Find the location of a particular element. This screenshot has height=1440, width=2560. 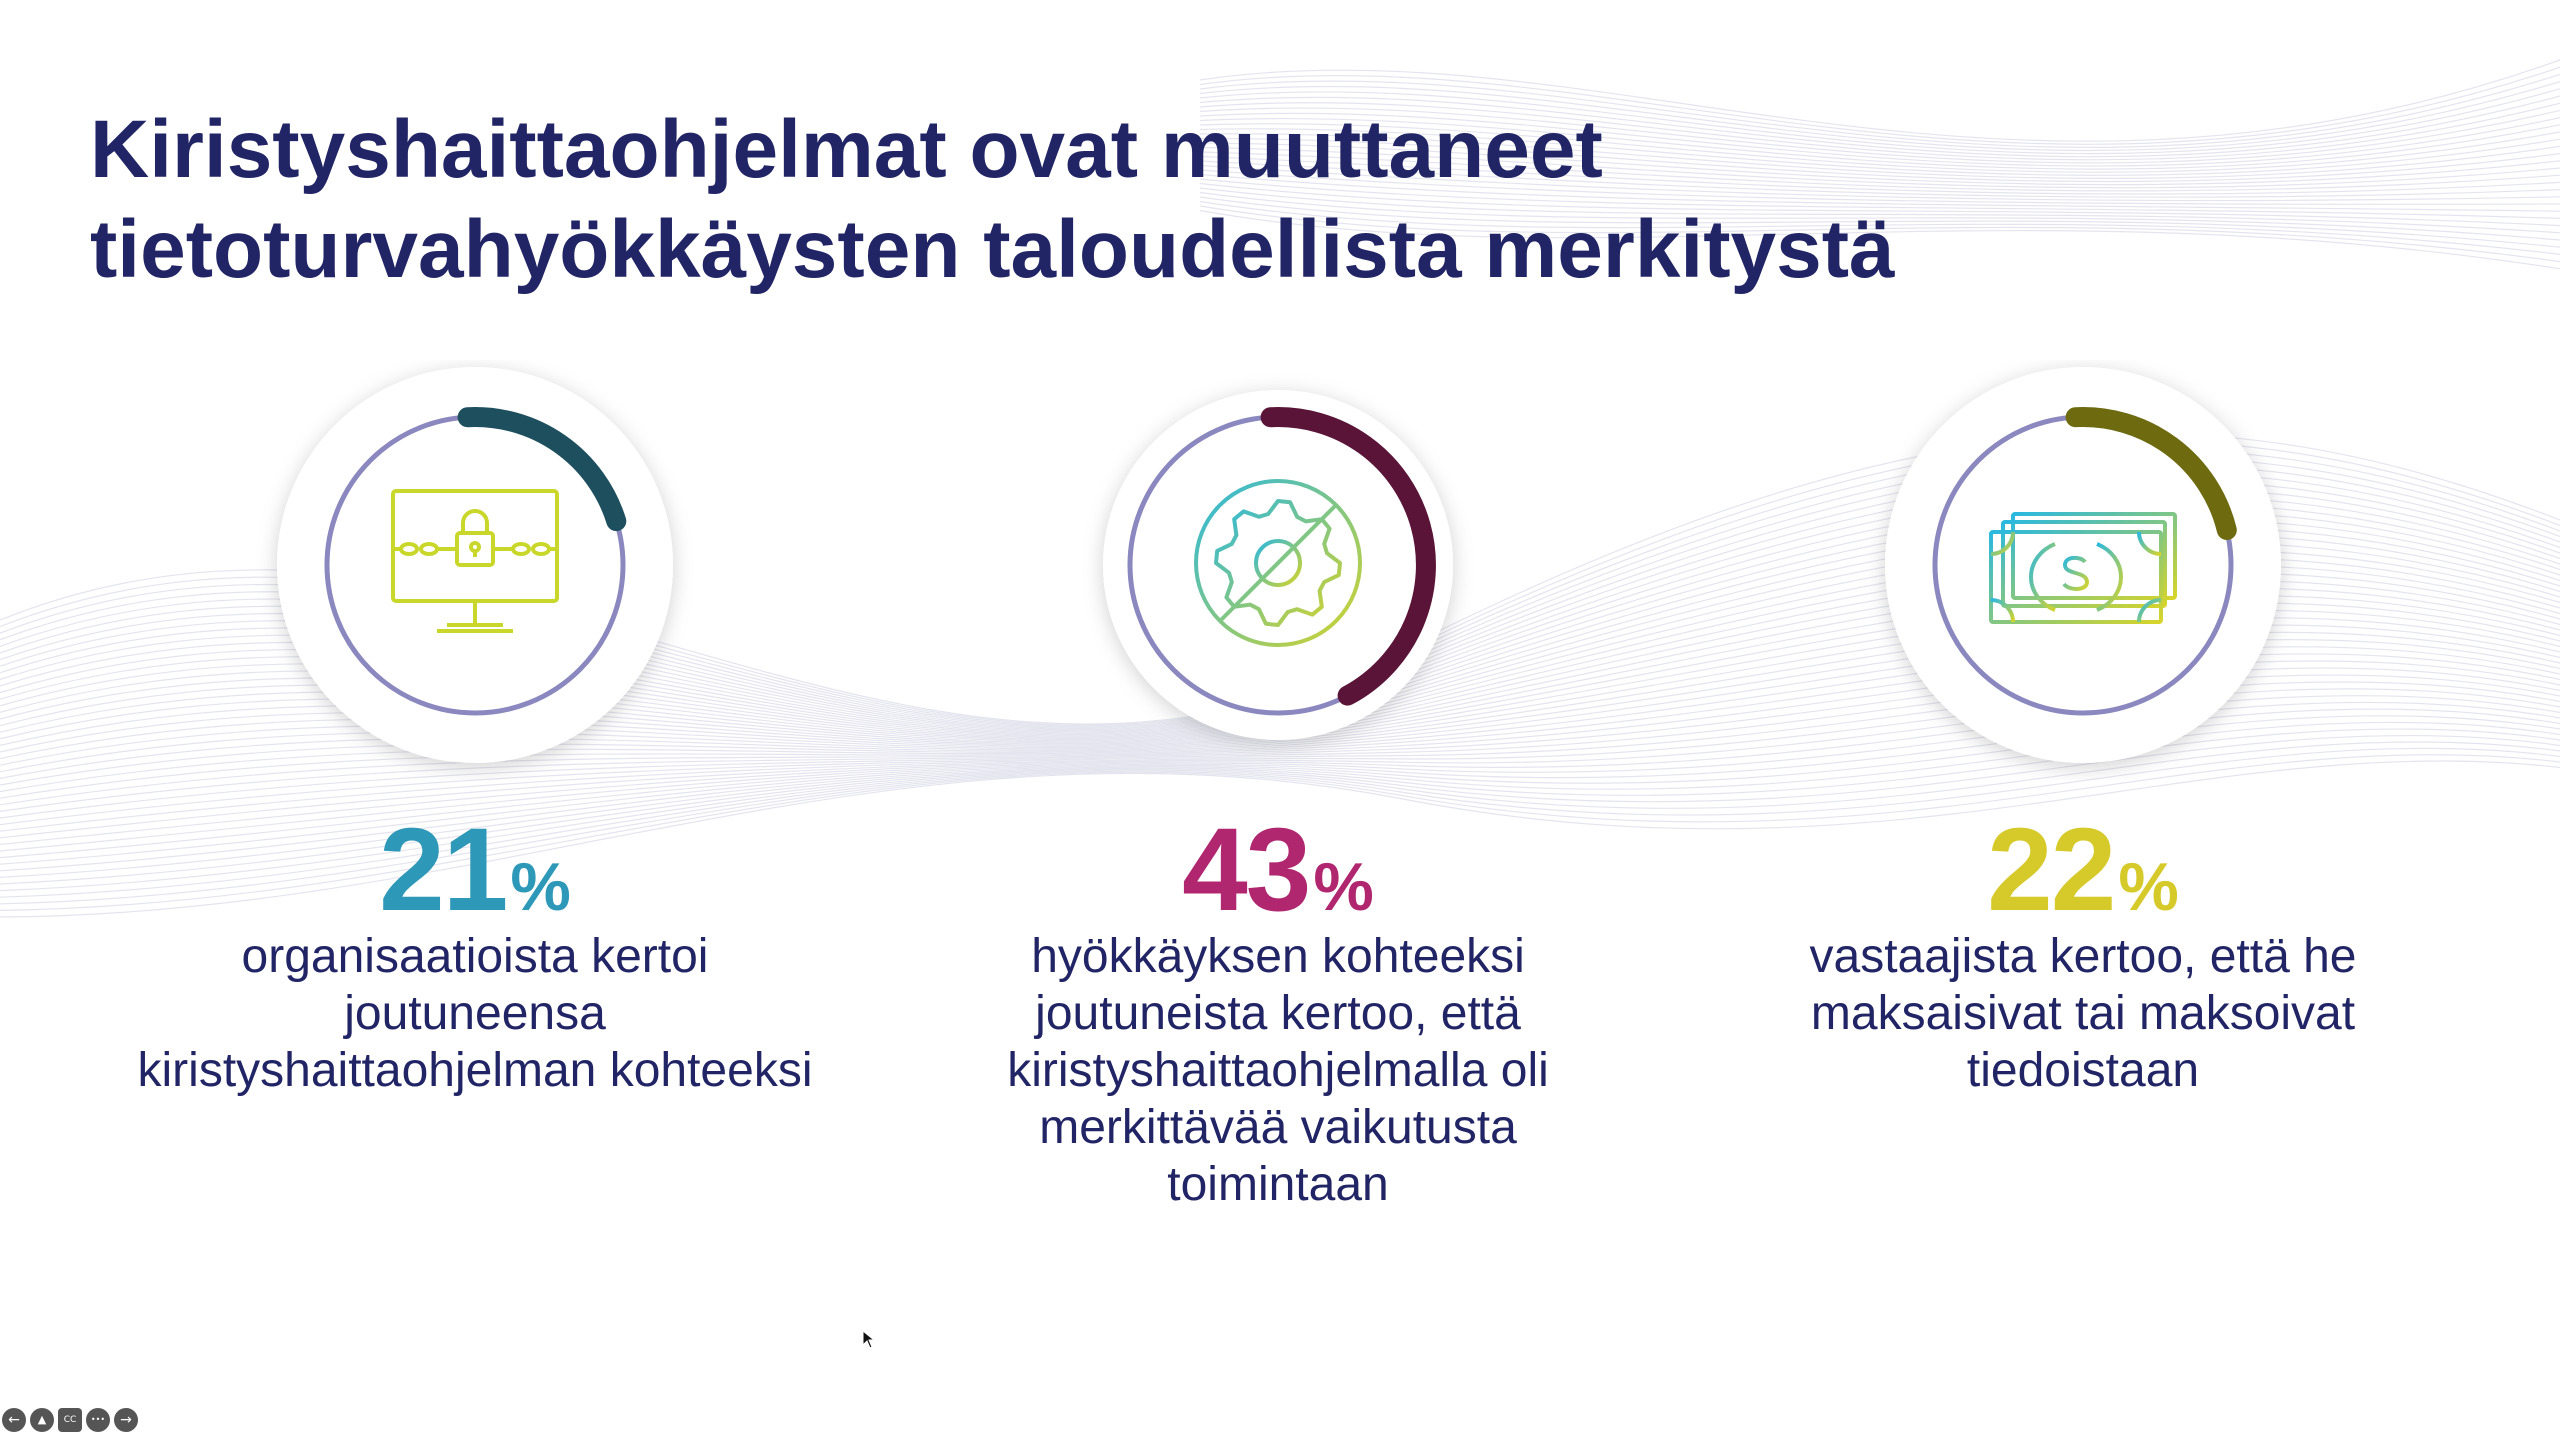

stat-2-desc-line: kiristyshaittaohjelmalla oli is located at coordinates (1278, 1070).